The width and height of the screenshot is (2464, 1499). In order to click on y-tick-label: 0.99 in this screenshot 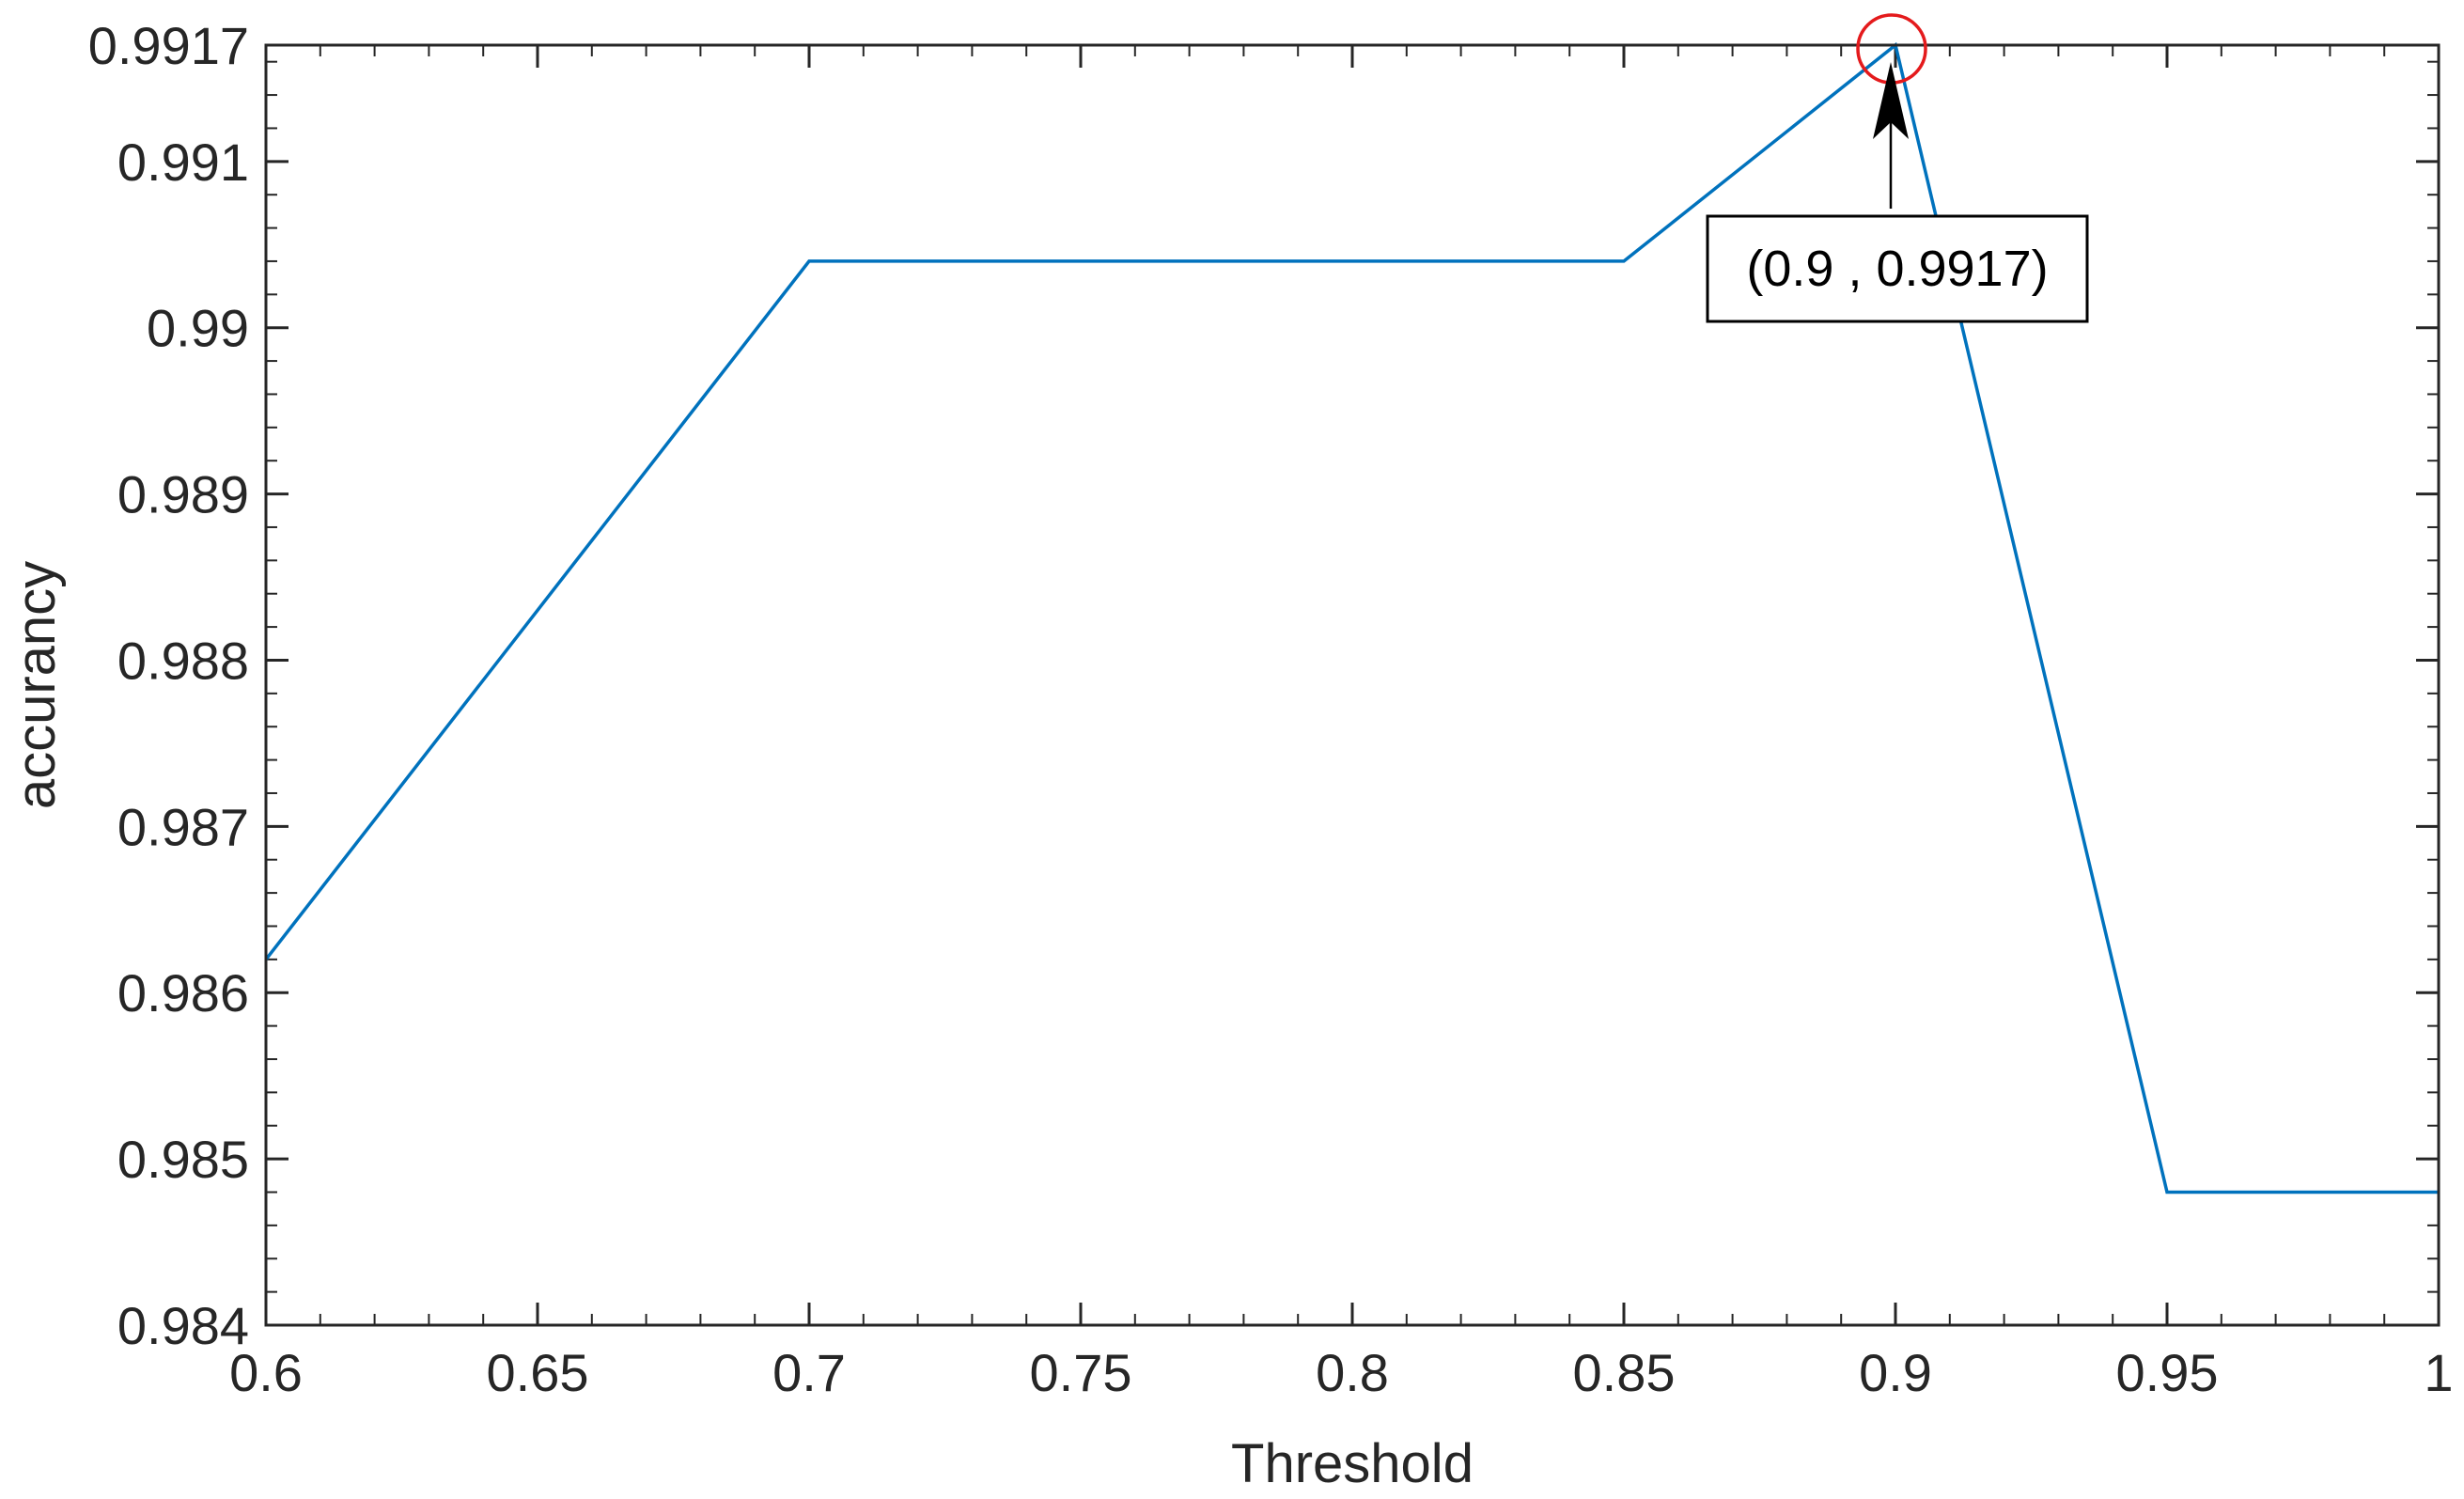, I will do `click(198, 329)`.